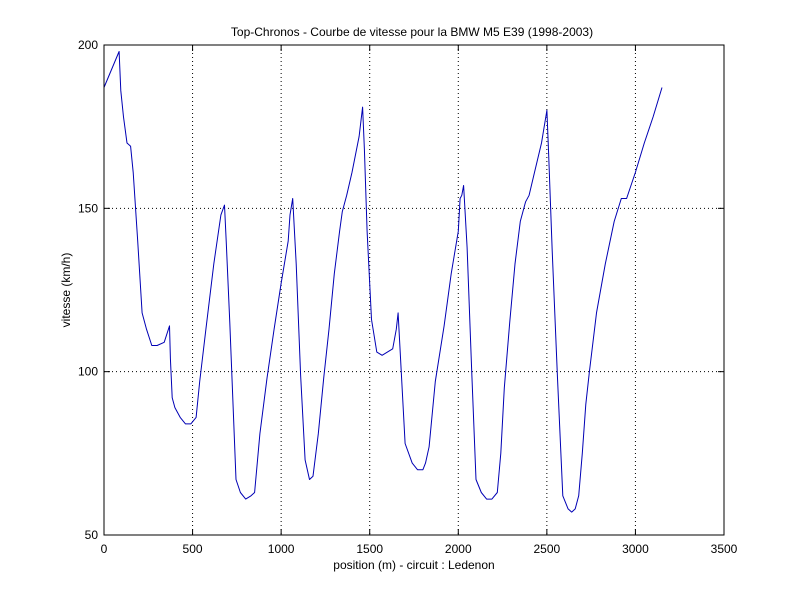 Image resolution: width=800 pixels, height=601 pixels. I want to click on x-tick-label: 1000, so click(281, 549).